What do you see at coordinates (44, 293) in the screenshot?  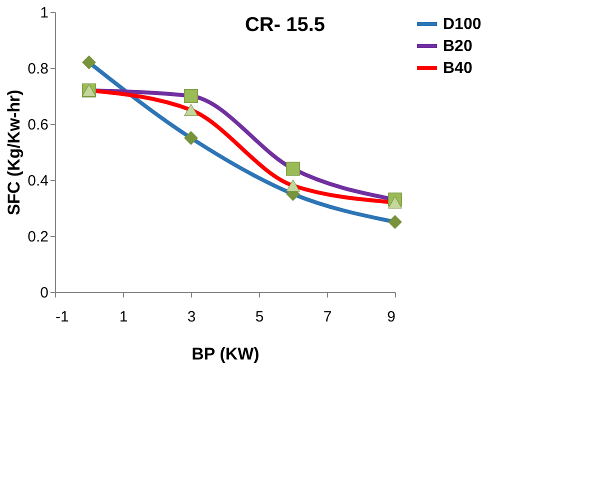 I see `y-tick-label: 0` at bounding box center [44, 293].